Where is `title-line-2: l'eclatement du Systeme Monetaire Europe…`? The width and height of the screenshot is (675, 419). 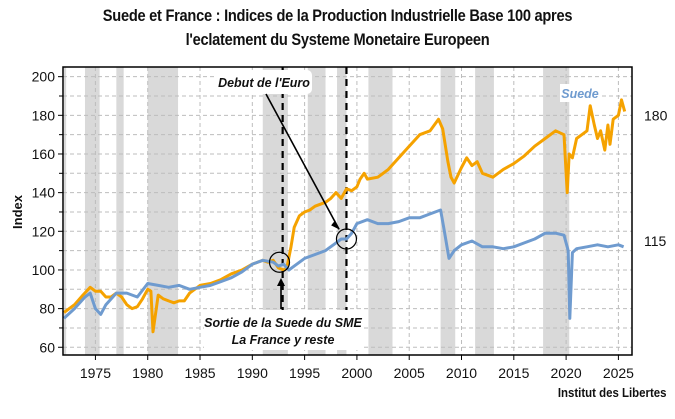 title-line-2: l'eclatement du Systeme Monetaire Europe… is located at coordinates (337, 39).